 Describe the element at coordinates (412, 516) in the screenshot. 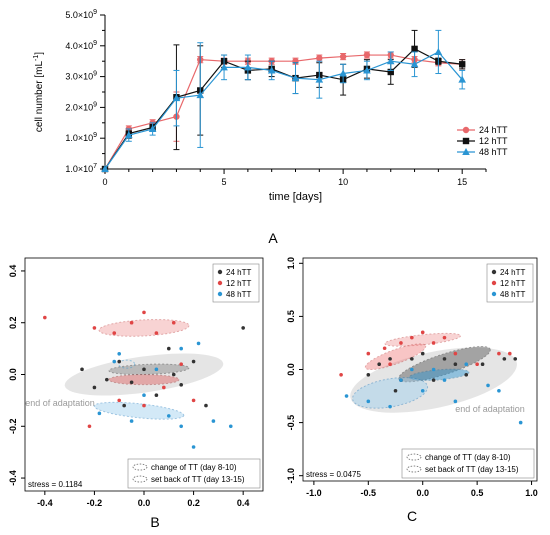

I see `panel-label: C` at that location.